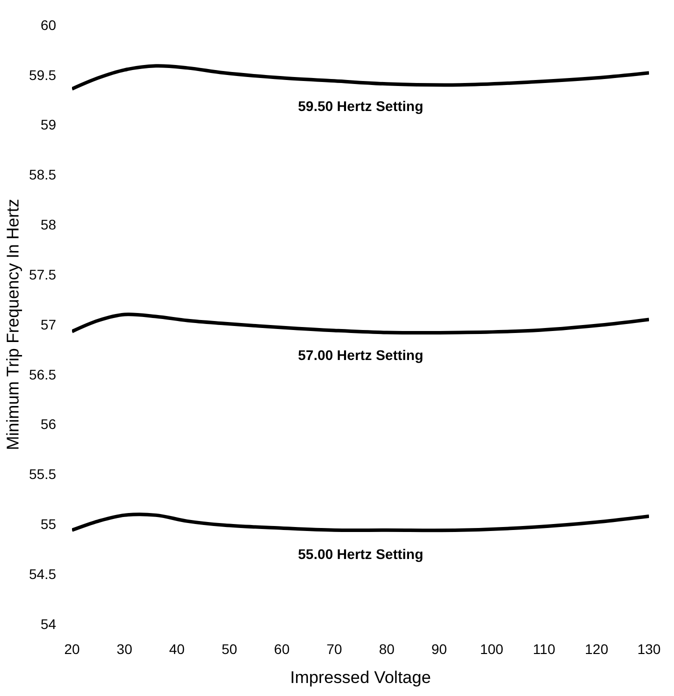  Describe the element at coordinates (386, 648) in the screenshot. I see `x-tick-label: 80` at that location.